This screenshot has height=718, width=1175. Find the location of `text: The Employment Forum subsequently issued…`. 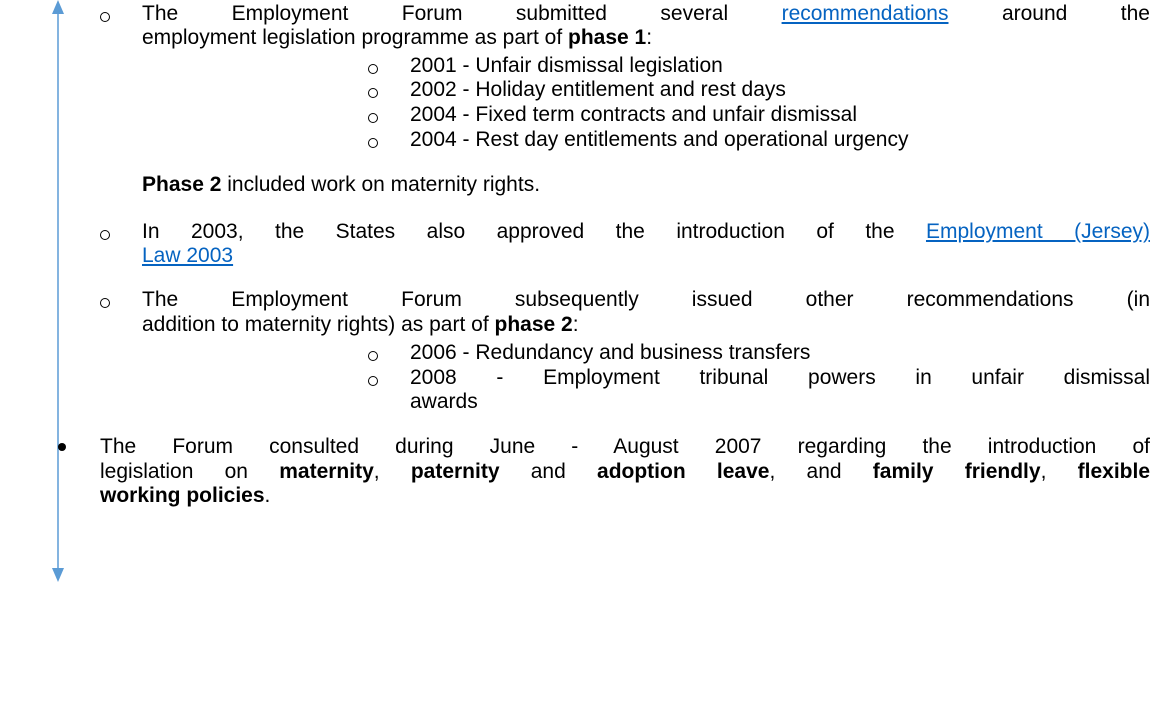

text: The Employment Forum subsequently issued… is located at coordinates (646, 299).